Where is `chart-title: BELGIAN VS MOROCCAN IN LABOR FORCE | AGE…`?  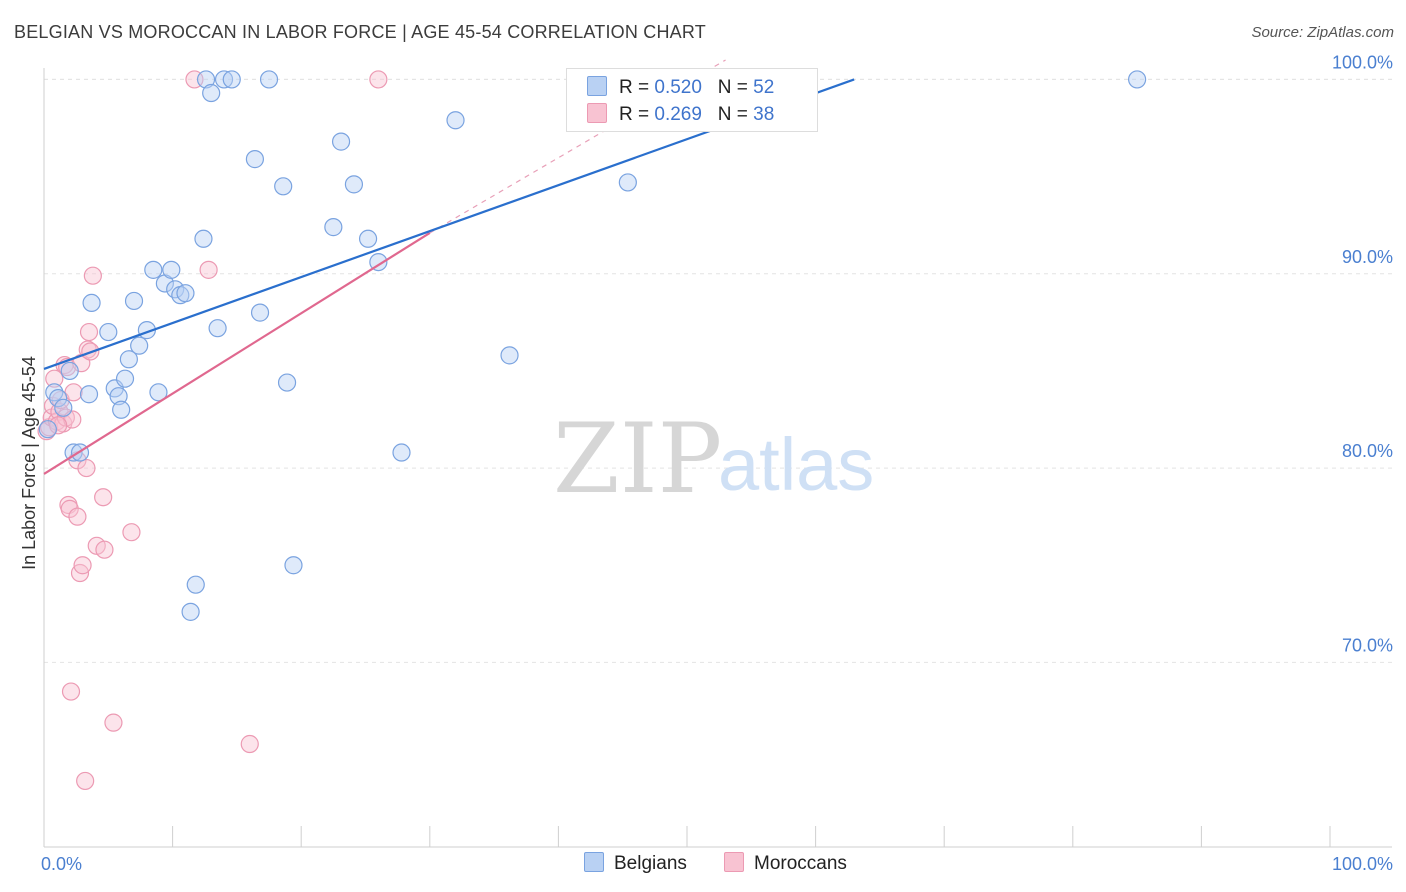
chart-title: BELGIAN VS MOROCCAN IN LABOR FORCE | AGE… is located at coordinates (360, 32).